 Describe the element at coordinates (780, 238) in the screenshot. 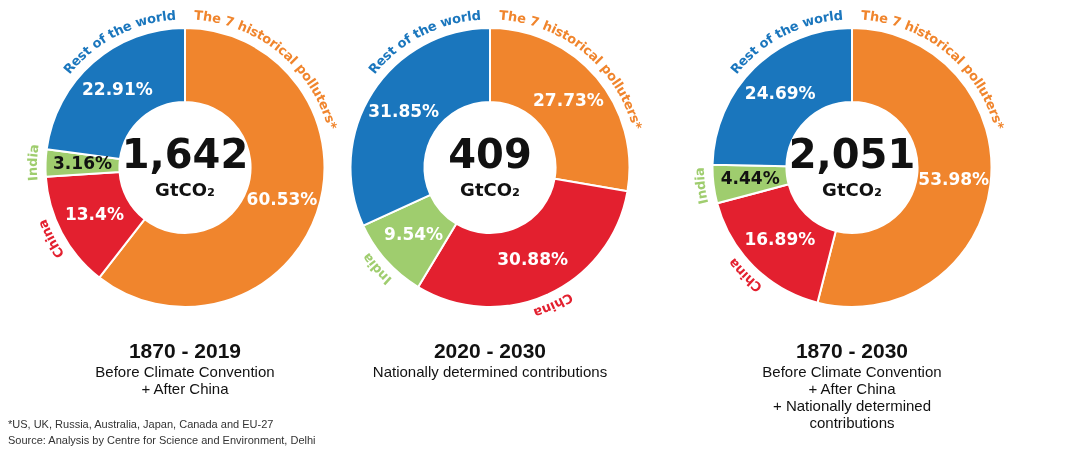

I see `data-label: 16.89%` at that location.